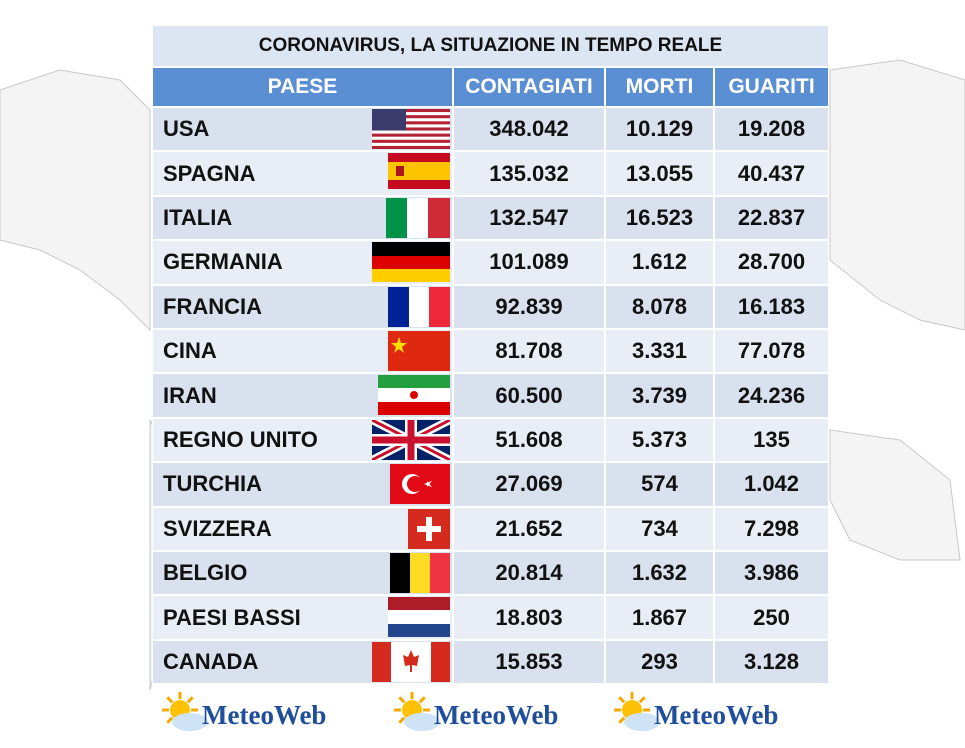  What do you see at coordinates (302, 87) in the screenshot?
I see `header-cell: PAESE` at bounding box center [302, 87].